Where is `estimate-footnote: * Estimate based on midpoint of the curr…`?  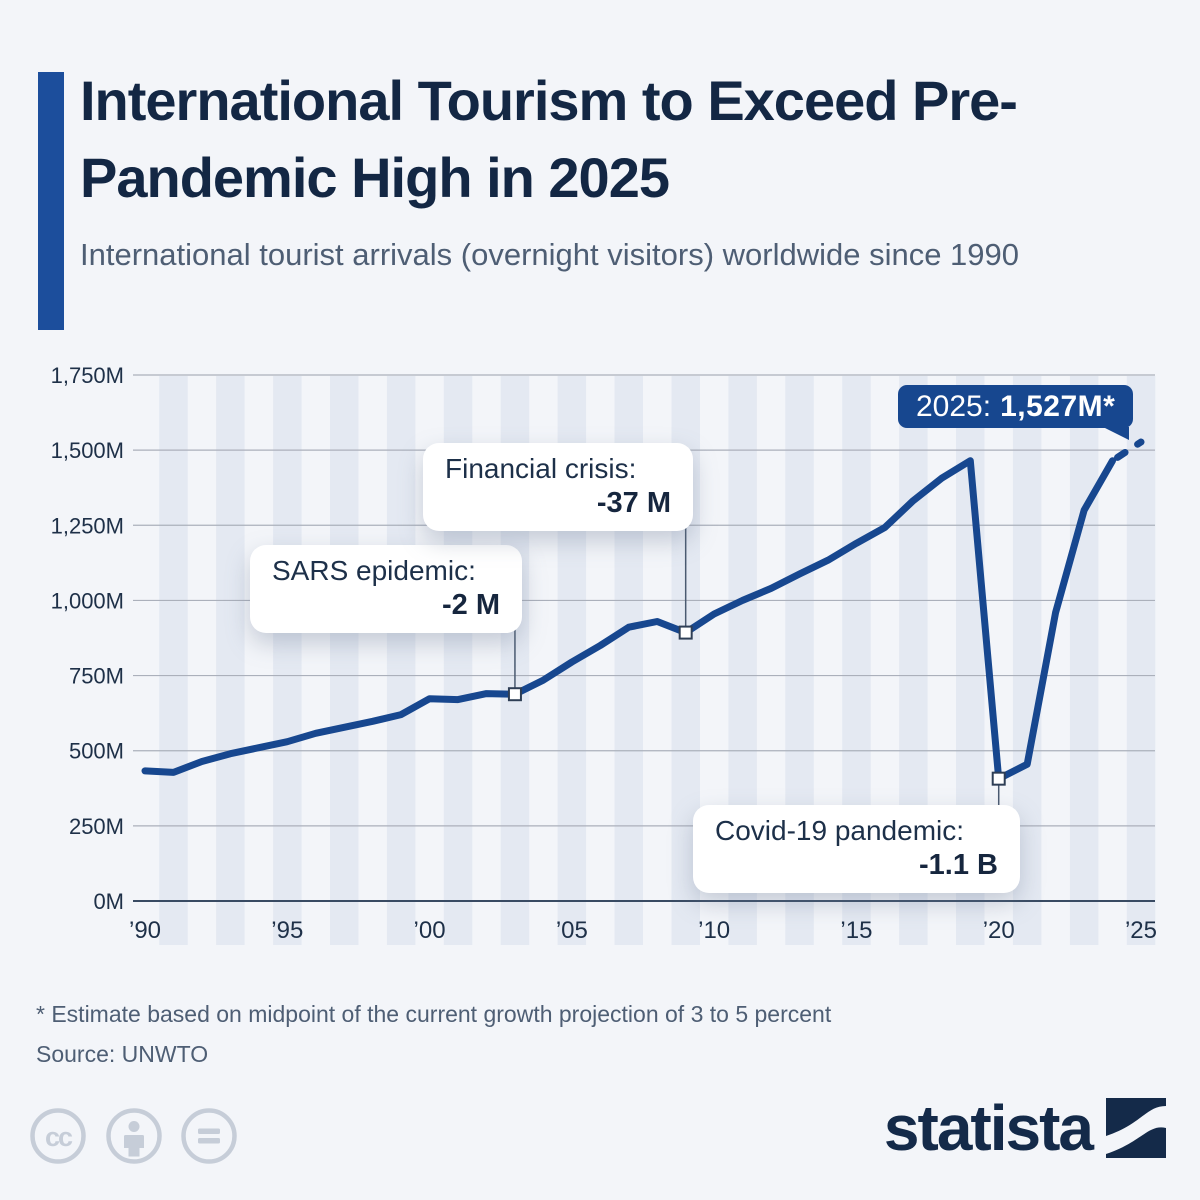 estimate-footnote: * Estimate based on midpoint of the curr… is located at coordinates (434, 1014).